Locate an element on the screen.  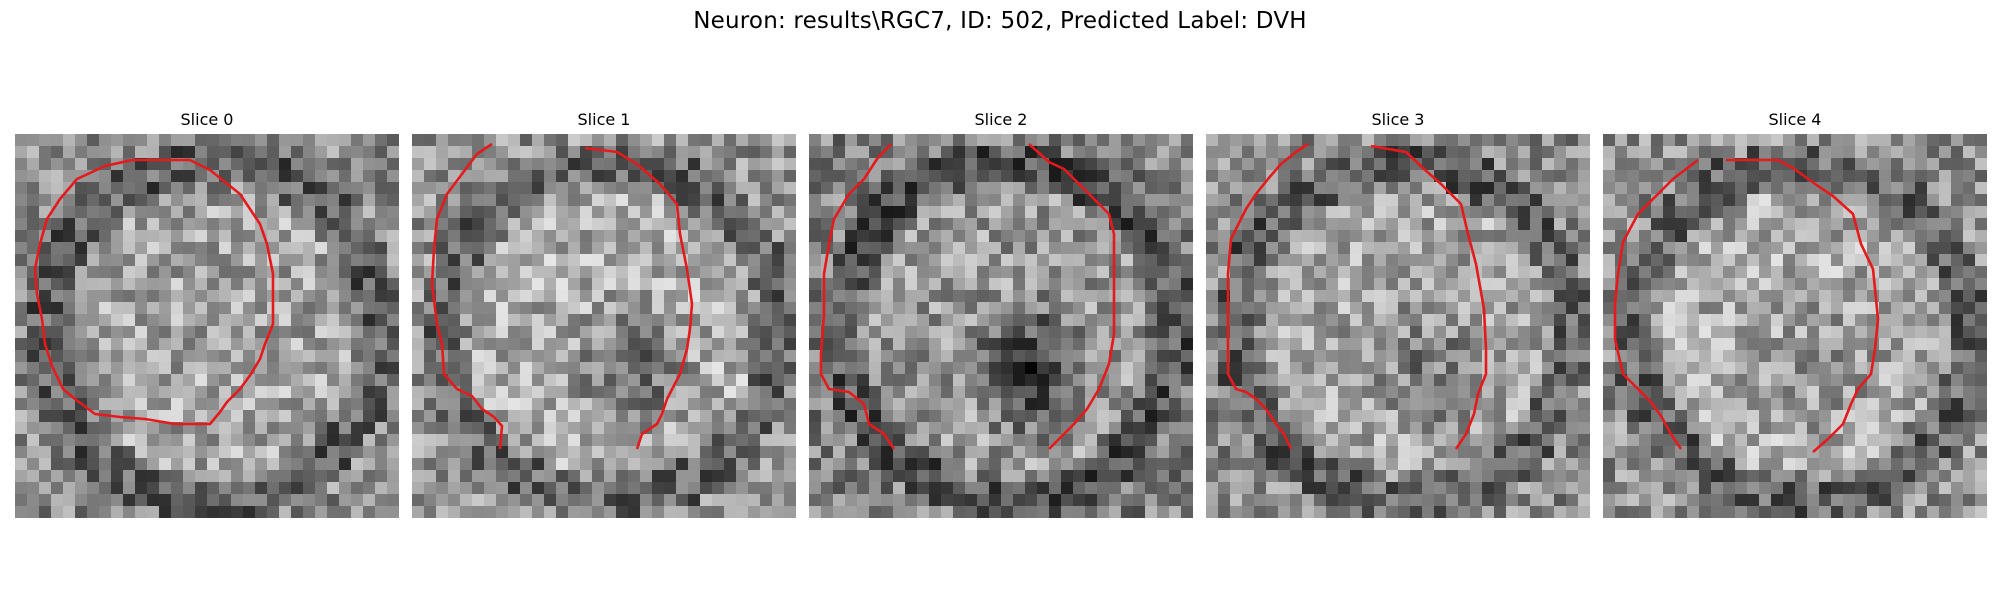
slice-title: Slice 3 is located at coordinates (1398, 119).